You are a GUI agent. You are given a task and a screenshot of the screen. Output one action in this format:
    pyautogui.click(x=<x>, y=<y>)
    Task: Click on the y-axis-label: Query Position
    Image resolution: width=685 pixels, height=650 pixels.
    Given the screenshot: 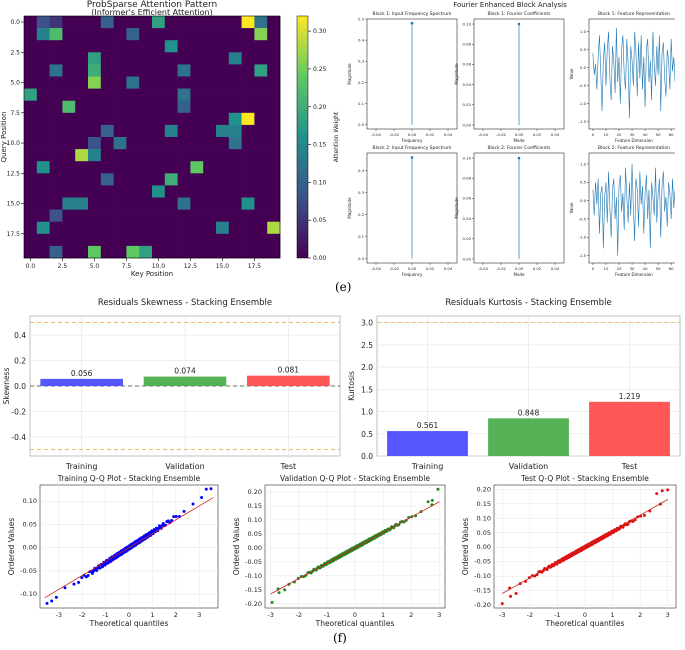 What is the action you would take?
    pyautogui.click(x=4, y=137)
    